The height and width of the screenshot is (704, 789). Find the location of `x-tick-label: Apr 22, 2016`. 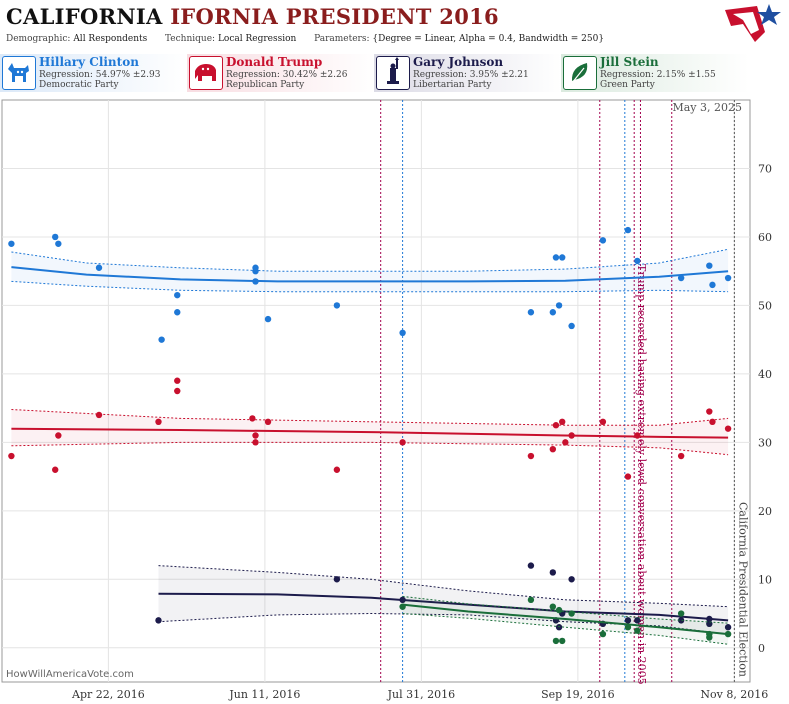

x-tick-label: Apr 22, 2016 is located at coordinates (108, 694).